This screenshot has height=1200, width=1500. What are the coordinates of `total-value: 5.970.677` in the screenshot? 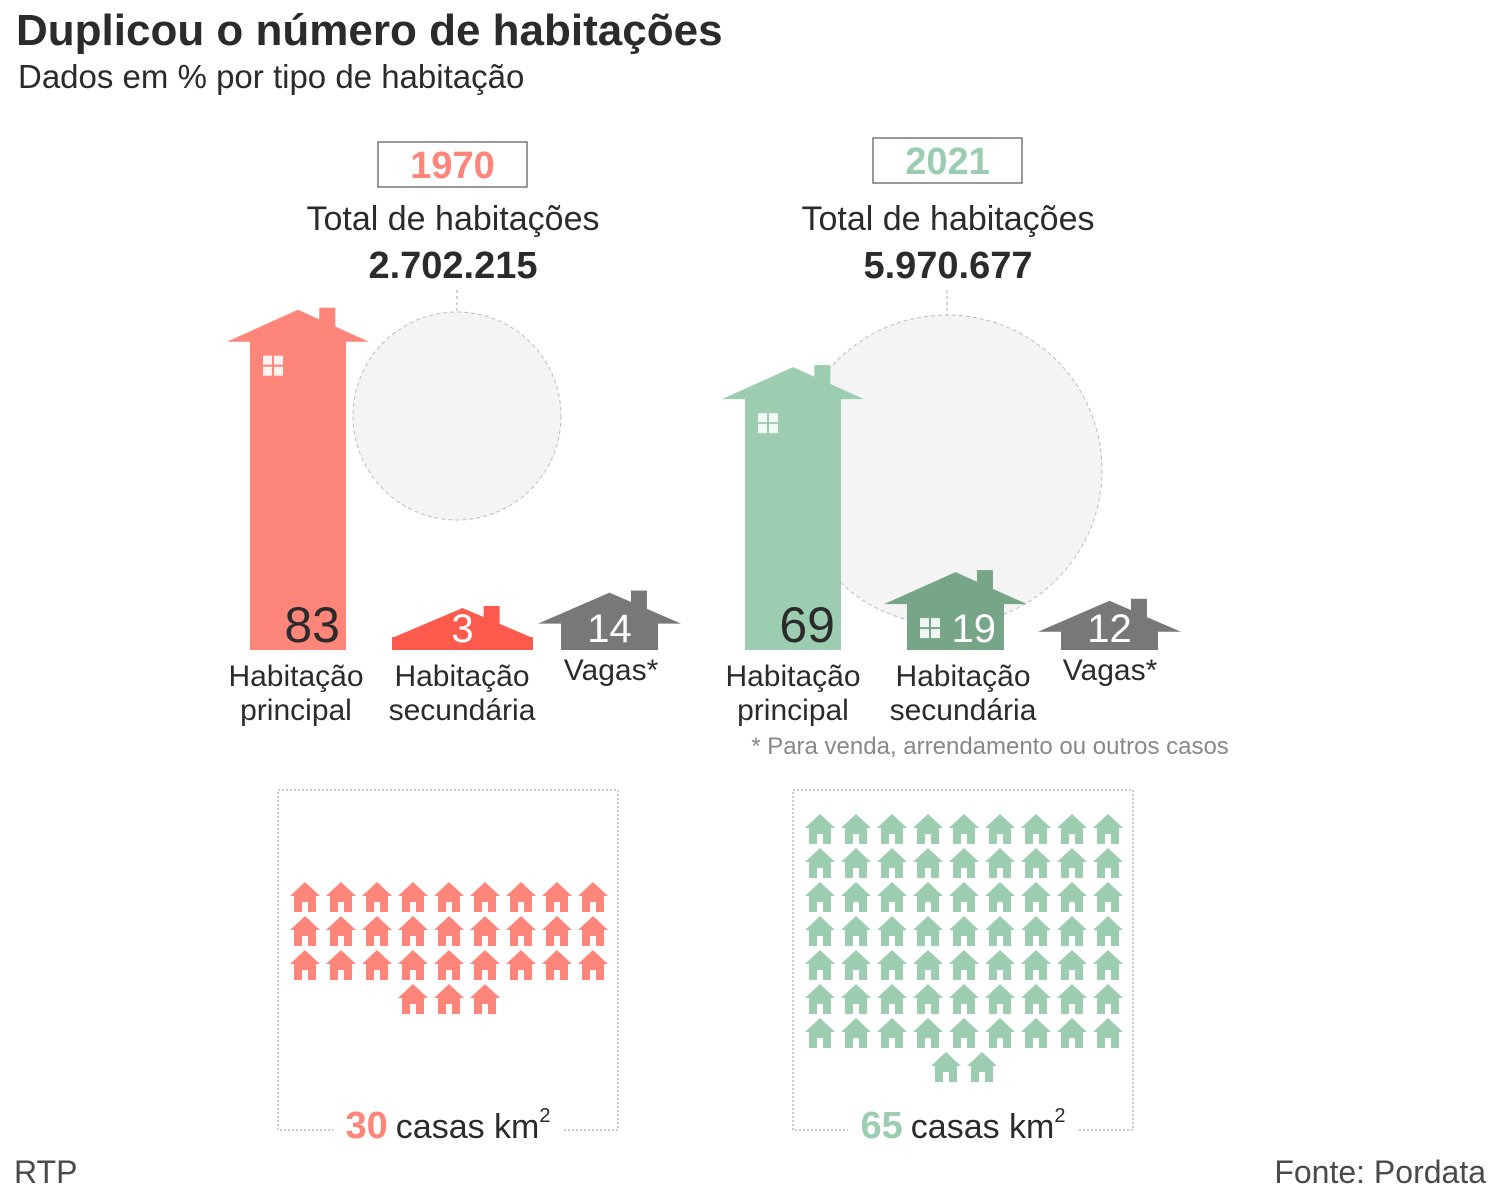 It's located at (947, 266).